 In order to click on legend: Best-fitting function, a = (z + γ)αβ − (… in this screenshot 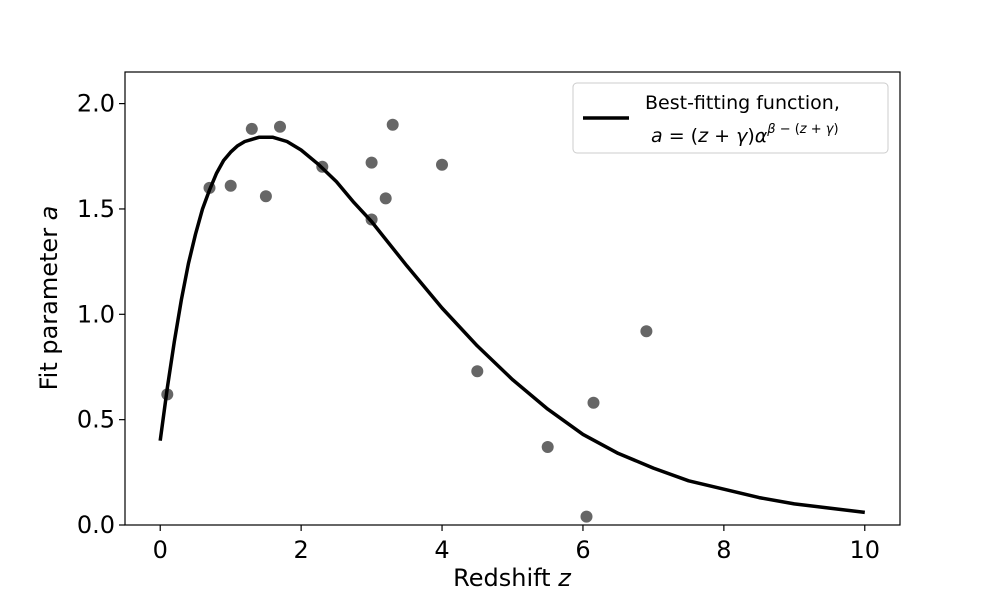, I will do `click(730, 118)`.